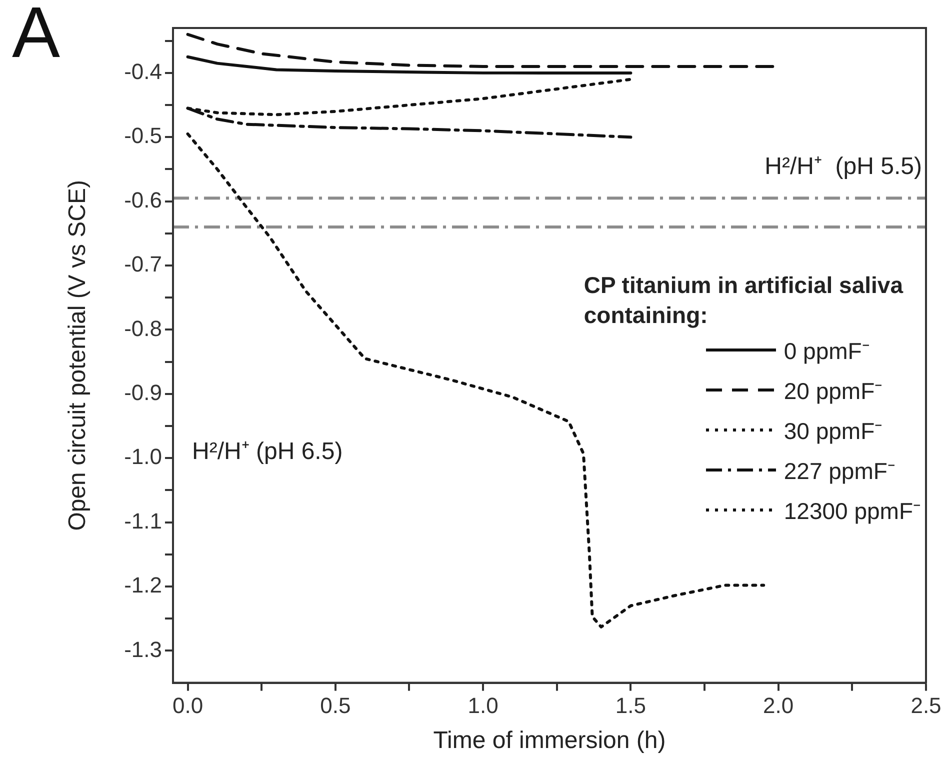  What do you see at coordinates (483, 705) in the screenshot?
I see `x-tick-label: 1.0` at bounding box center [483, 705].